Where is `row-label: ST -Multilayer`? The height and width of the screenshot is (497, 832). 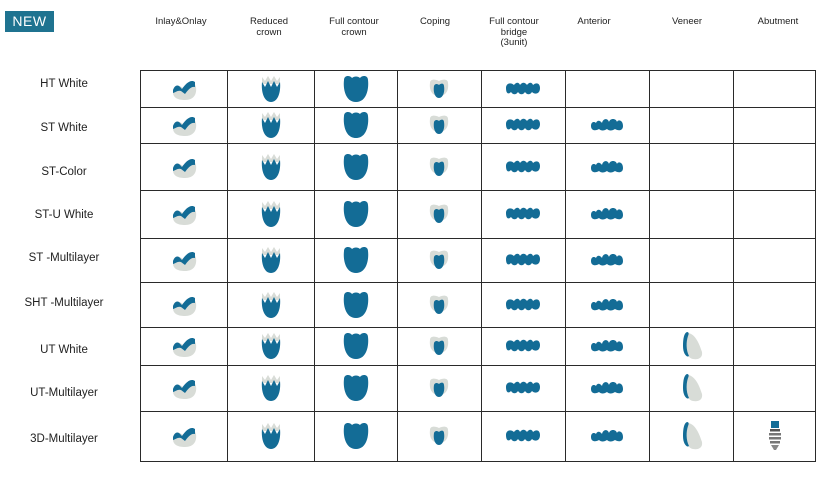 row-label: ST -Multilayer is located at coordinates (64, 258).